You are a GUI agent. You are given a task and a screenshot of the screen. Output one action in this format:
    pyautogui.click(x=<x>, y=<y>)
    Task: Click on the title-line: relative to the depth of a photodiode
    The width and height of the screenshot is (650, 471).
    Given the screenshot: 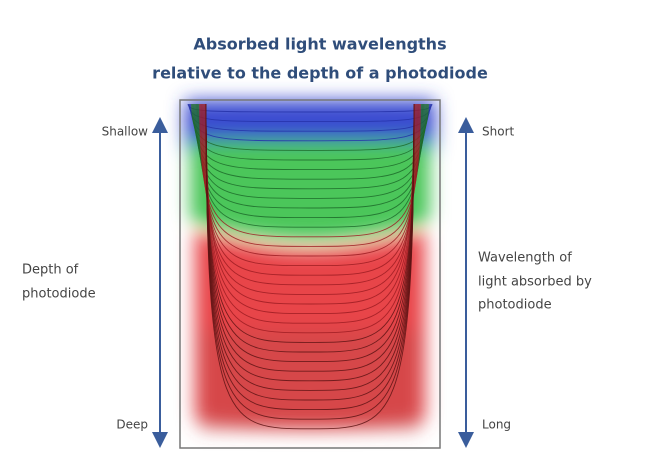 What is the action you would take?
    pyautogui.click(x=320, y=73)
    